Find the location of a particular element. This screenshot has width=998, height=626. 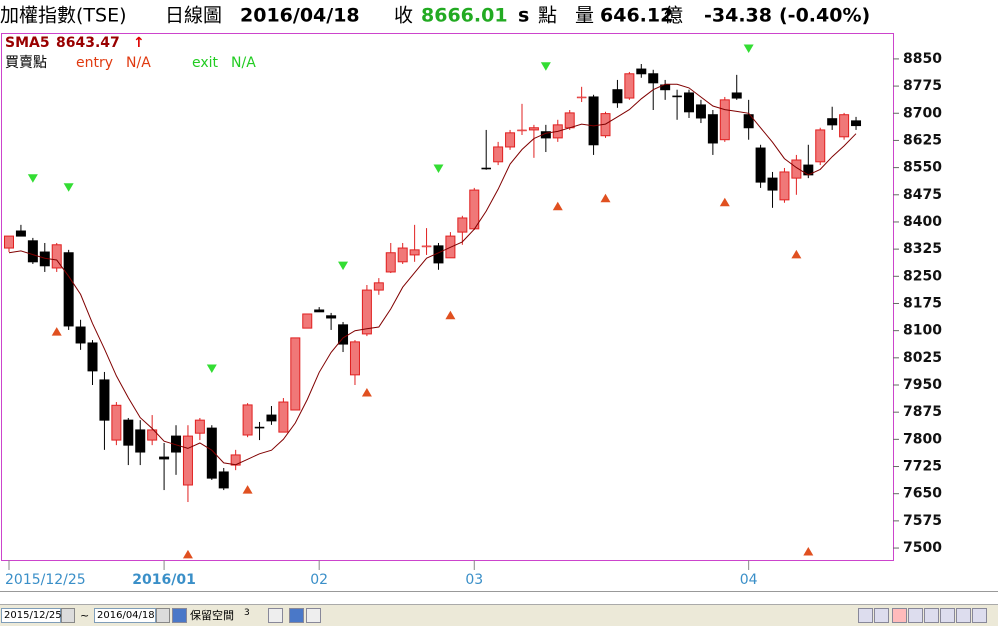

view: 日線圖 is located at coordinates (193, 16).